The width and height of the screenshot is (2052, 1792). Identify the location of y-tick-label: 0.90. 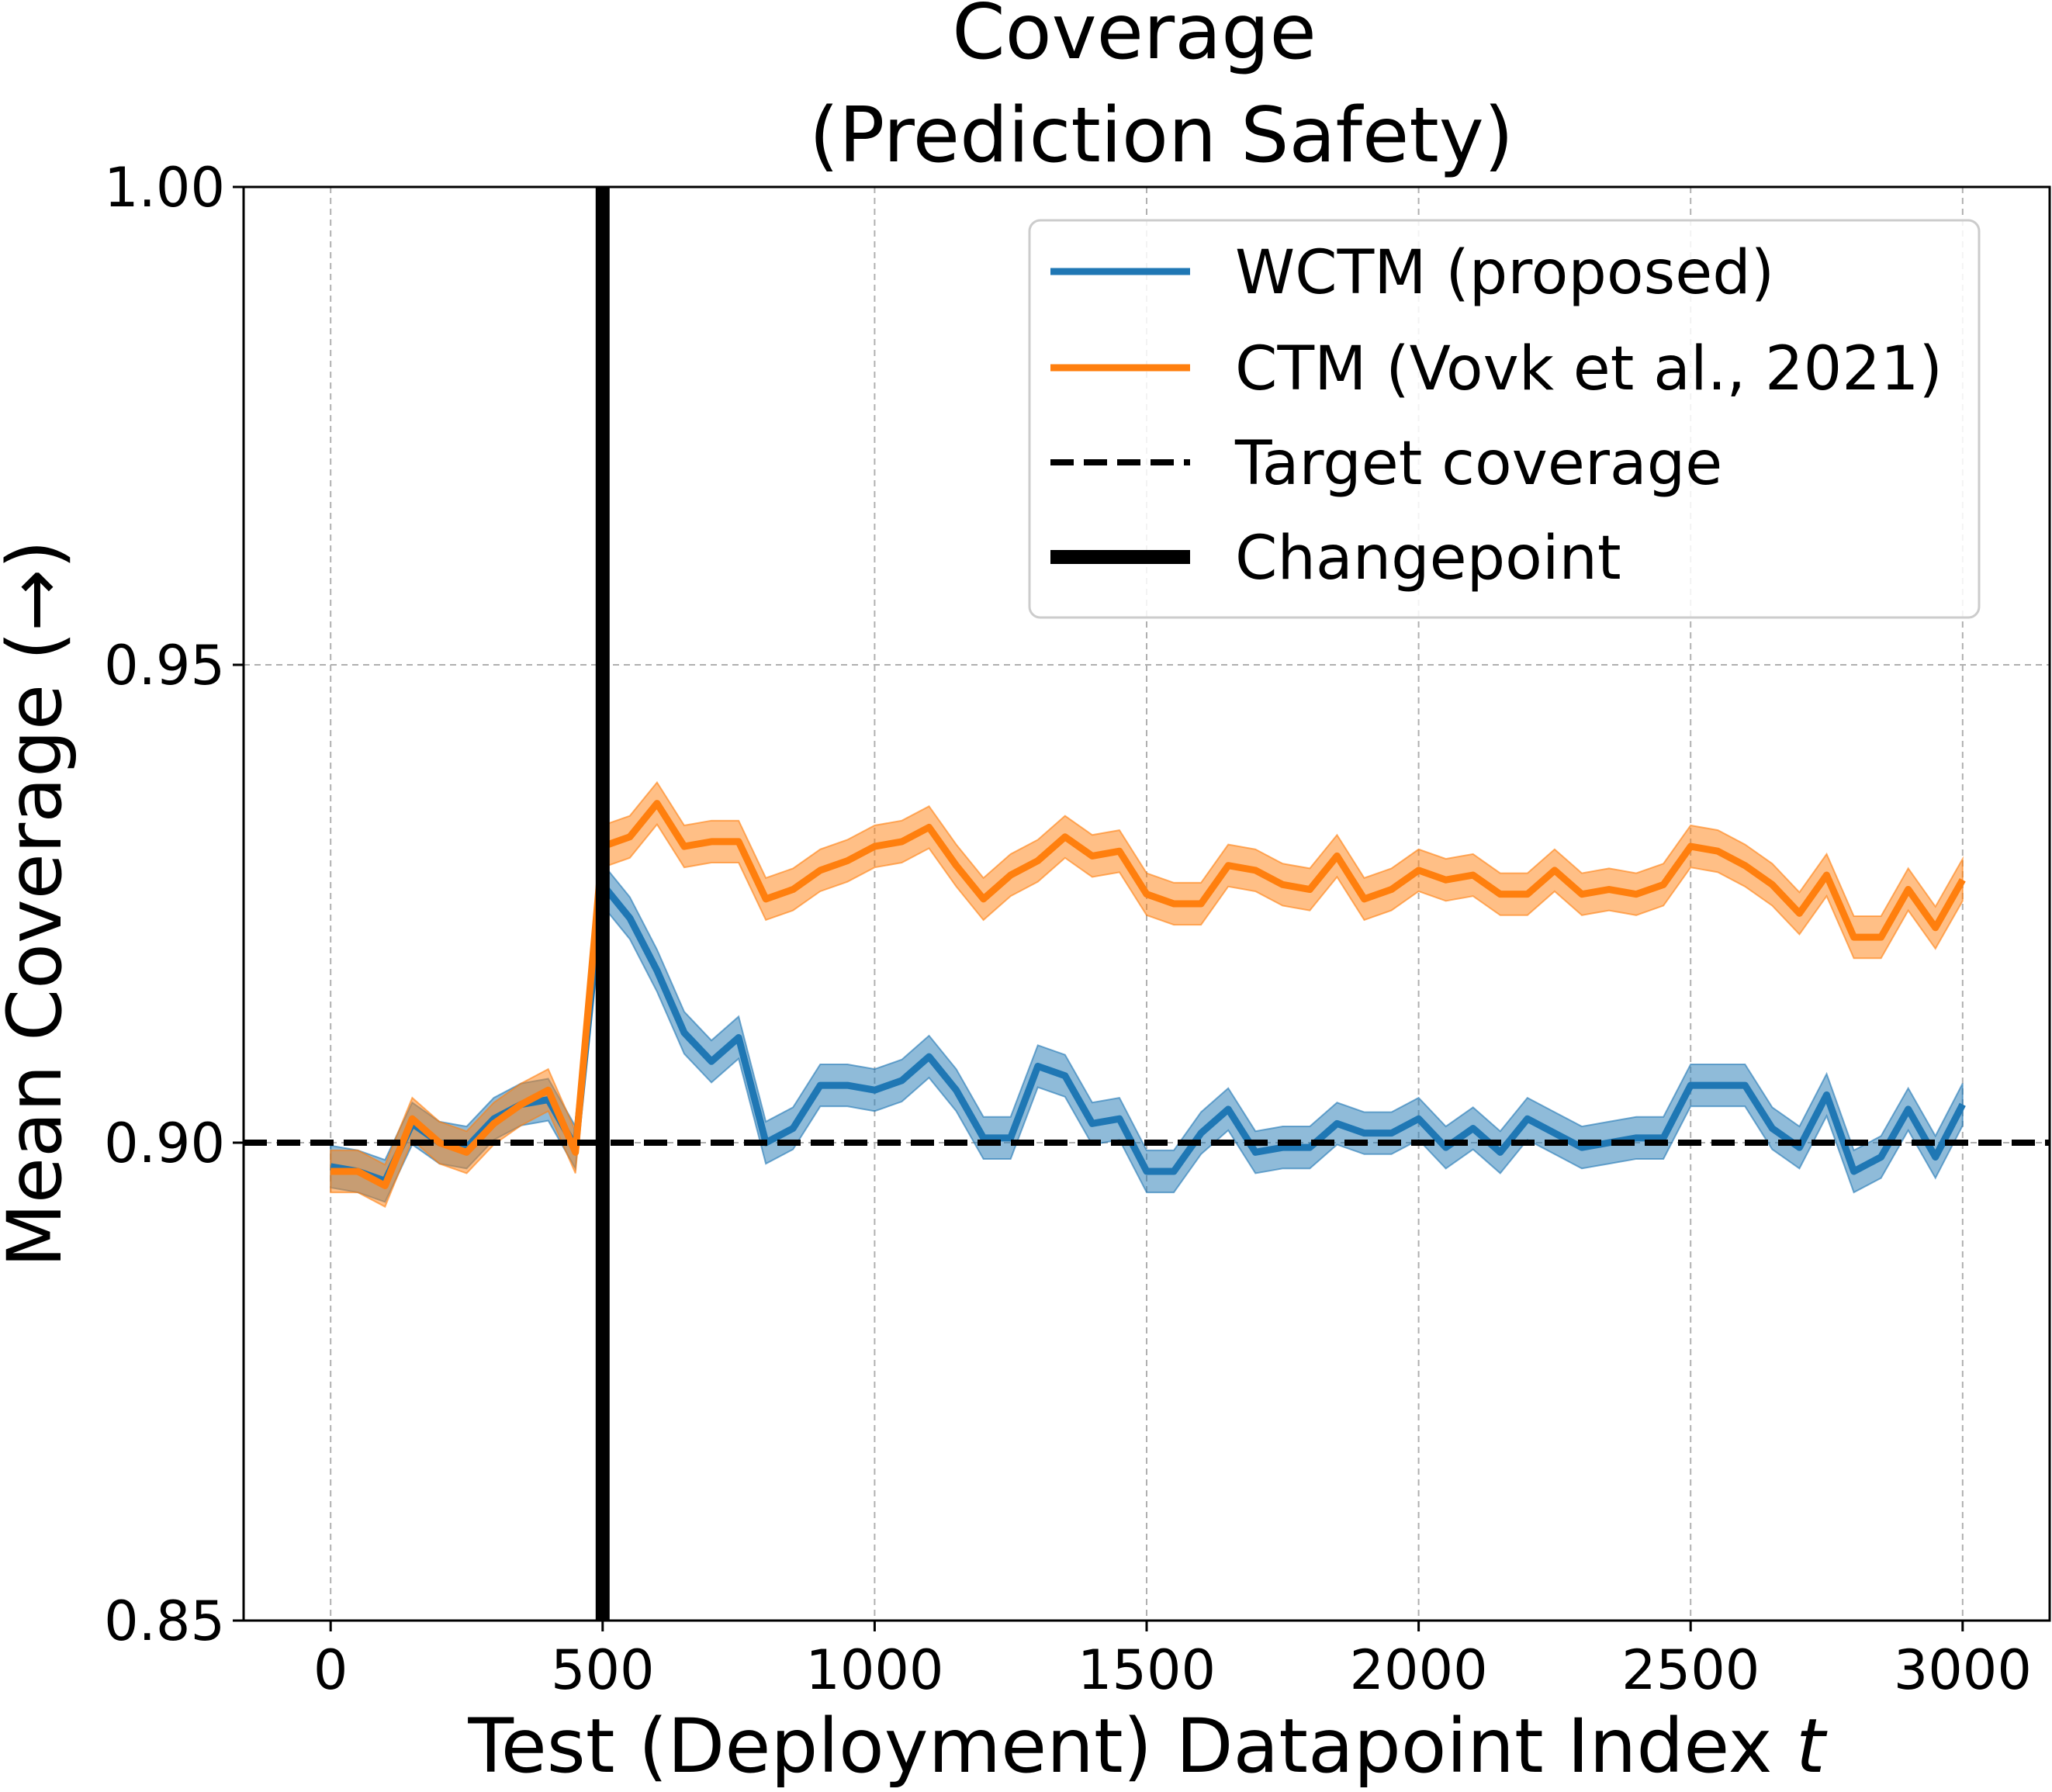
(164, 1143).